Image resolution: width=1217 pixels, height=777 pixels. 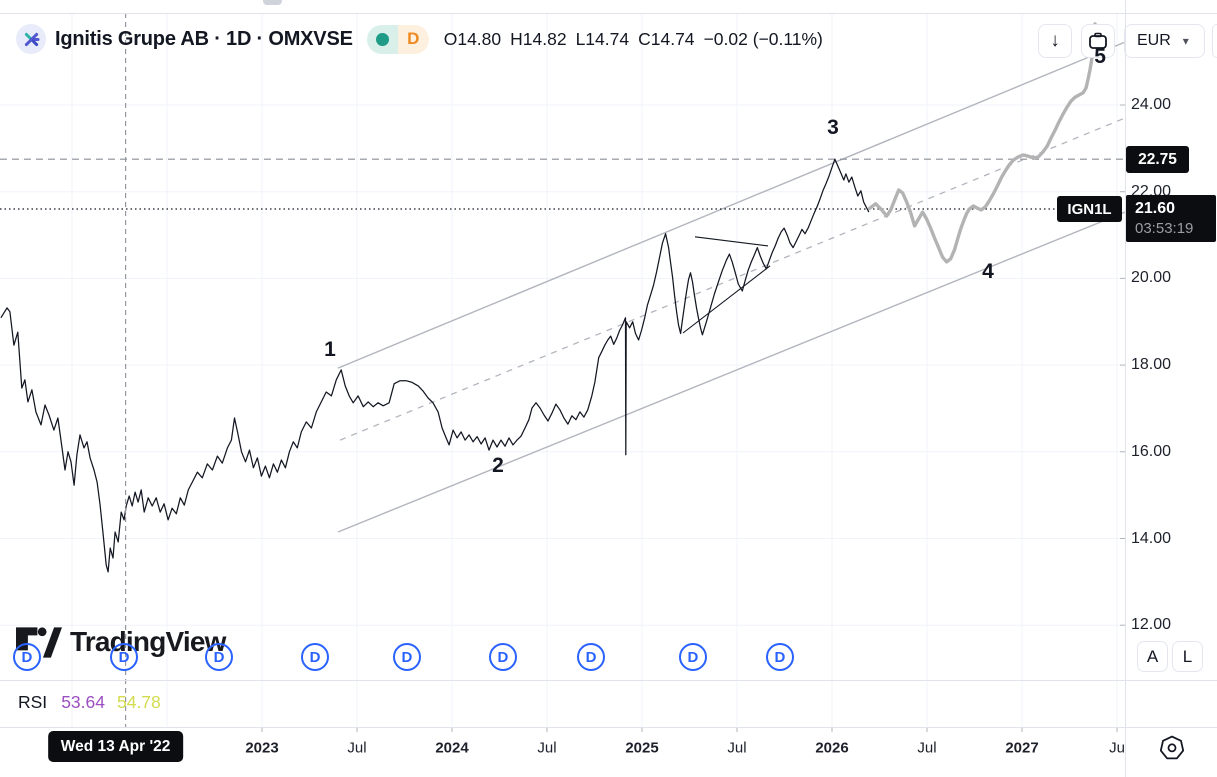 What do you see at coordinates (1125, 388) in the screenshot?
I see `price-axis-separator` at bounding box center [1125, 388].